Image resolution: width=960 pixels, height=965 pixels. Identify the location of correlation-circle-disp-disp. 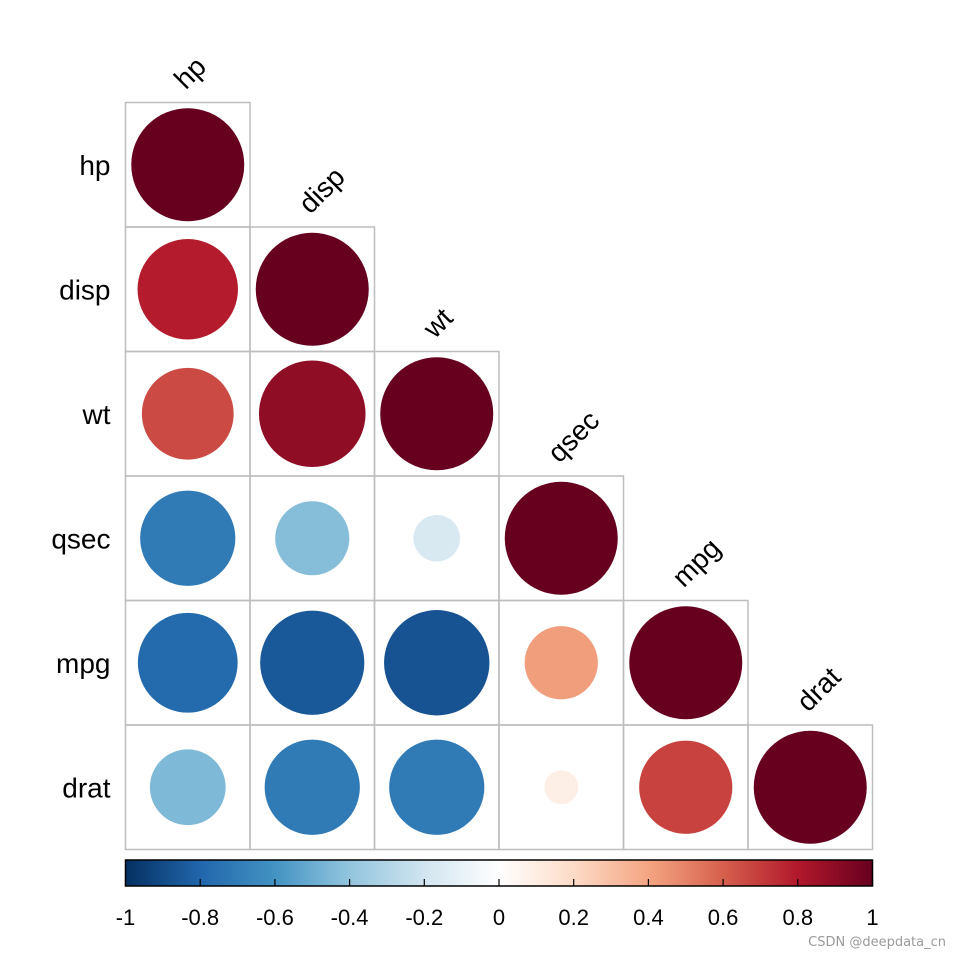
(312, 289).